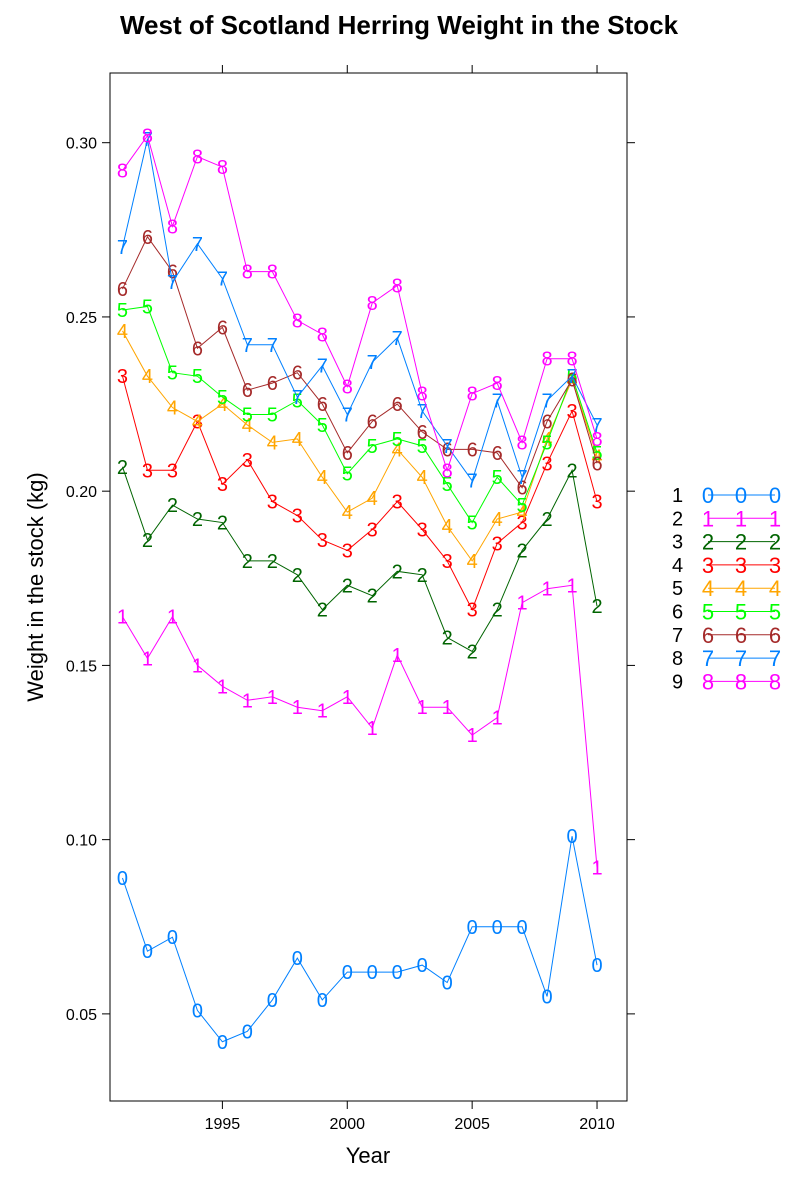 The width and height of the screenshot is (800, 1200). What do you see at coordinates (677, 566) in the screenshot?
I see `legend-label: 4` at bounding box center [677, 566].